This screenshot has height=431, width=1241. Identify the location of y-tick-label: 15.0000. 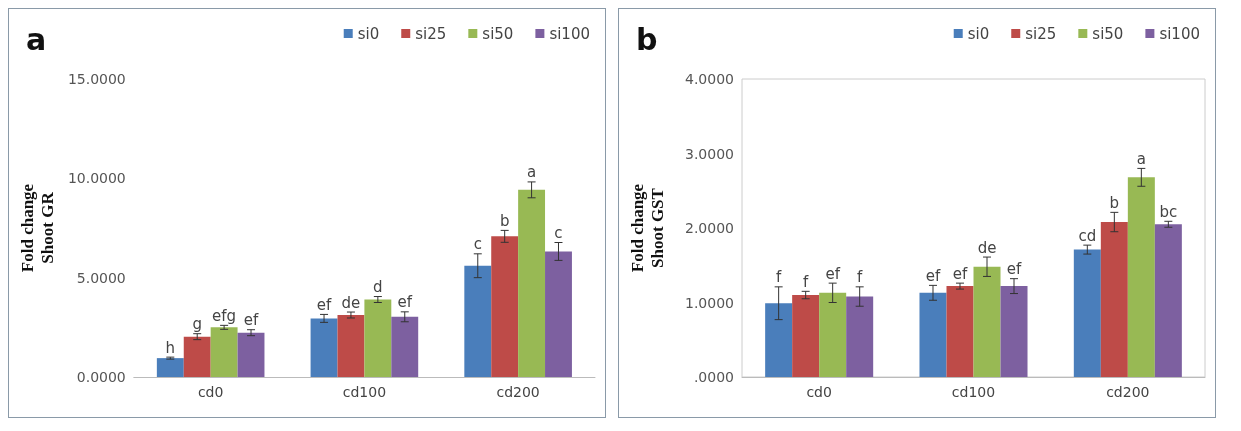
(96, 79).